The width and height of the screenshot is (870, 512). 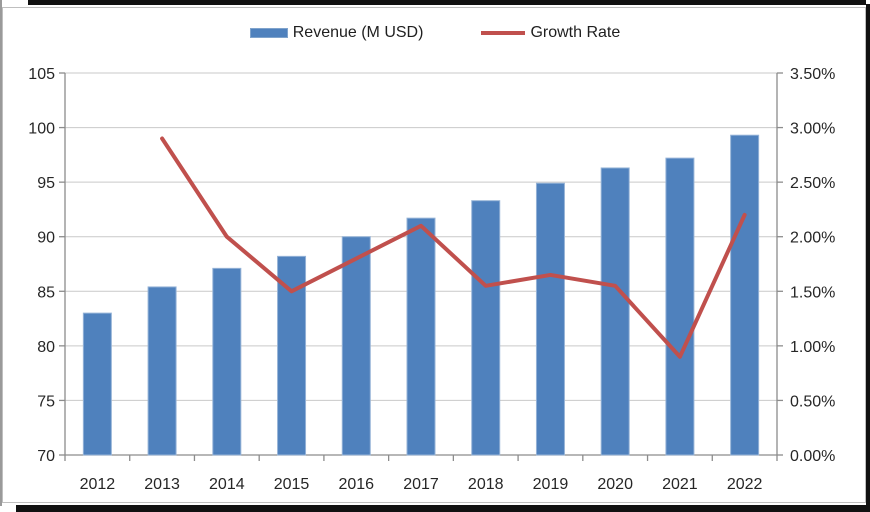 I want to click on left-axis-tick-label: 90, so click(x=46, y=238).